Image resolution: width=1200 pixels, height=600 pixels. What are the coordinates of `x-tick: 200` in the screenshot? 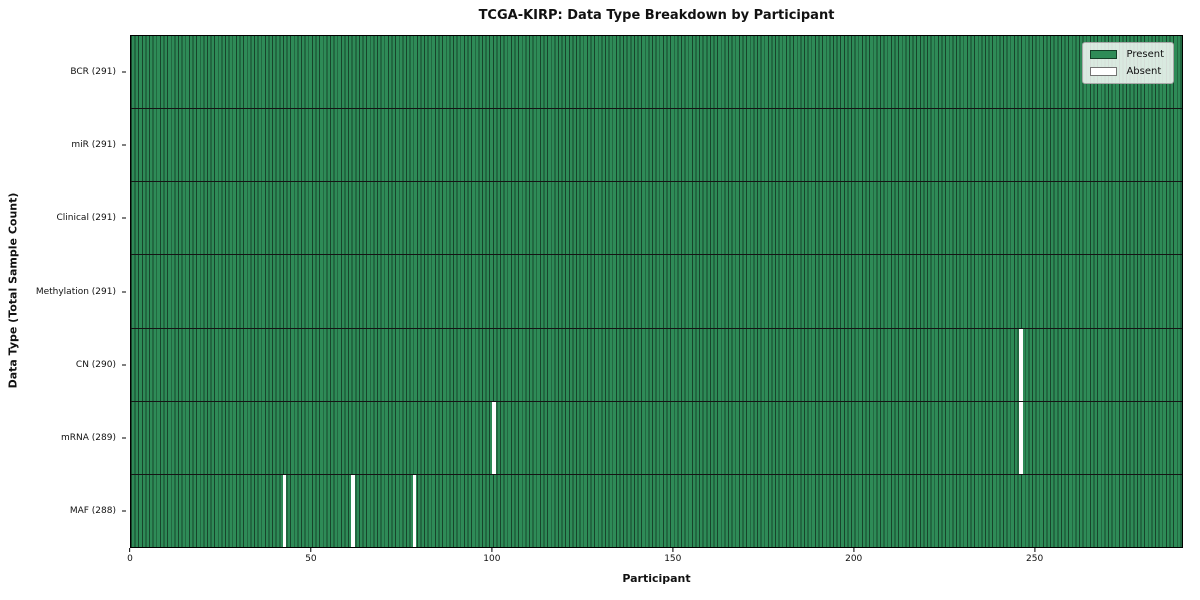 It's located at (853, 556).